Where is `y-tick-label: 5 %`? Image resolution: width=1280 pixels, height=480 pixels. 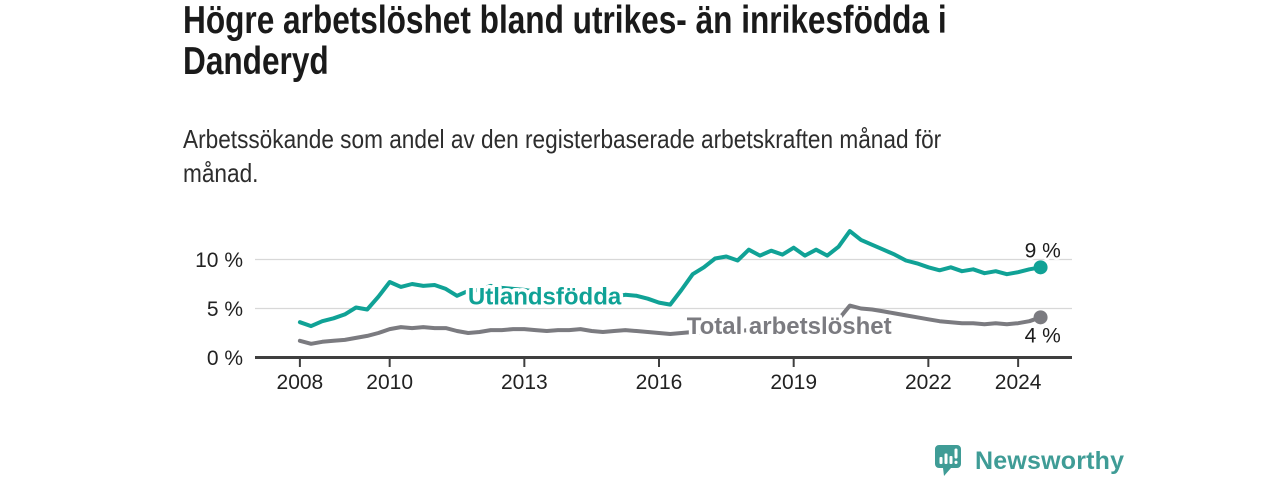 y-tick-label: 5 % is located at coordinates (225, 309).